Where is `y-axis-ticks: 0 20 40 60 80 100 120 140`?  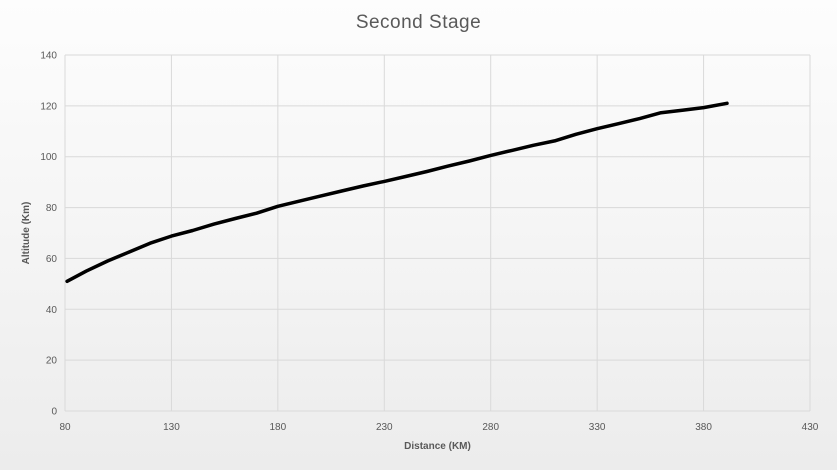
y-axis-ticks: 0 20 40 60 80 100 120 140 is located at coordinates (48, 234).